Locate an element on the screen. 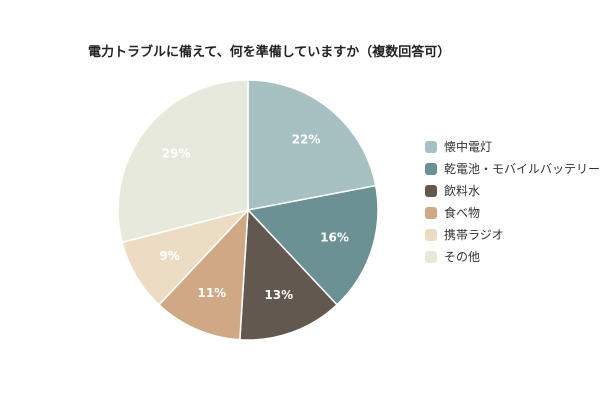 Image resolution: width=600 pixels, height=400 pixels. slice-value-label: 9% is located at coordinates (169, 256).